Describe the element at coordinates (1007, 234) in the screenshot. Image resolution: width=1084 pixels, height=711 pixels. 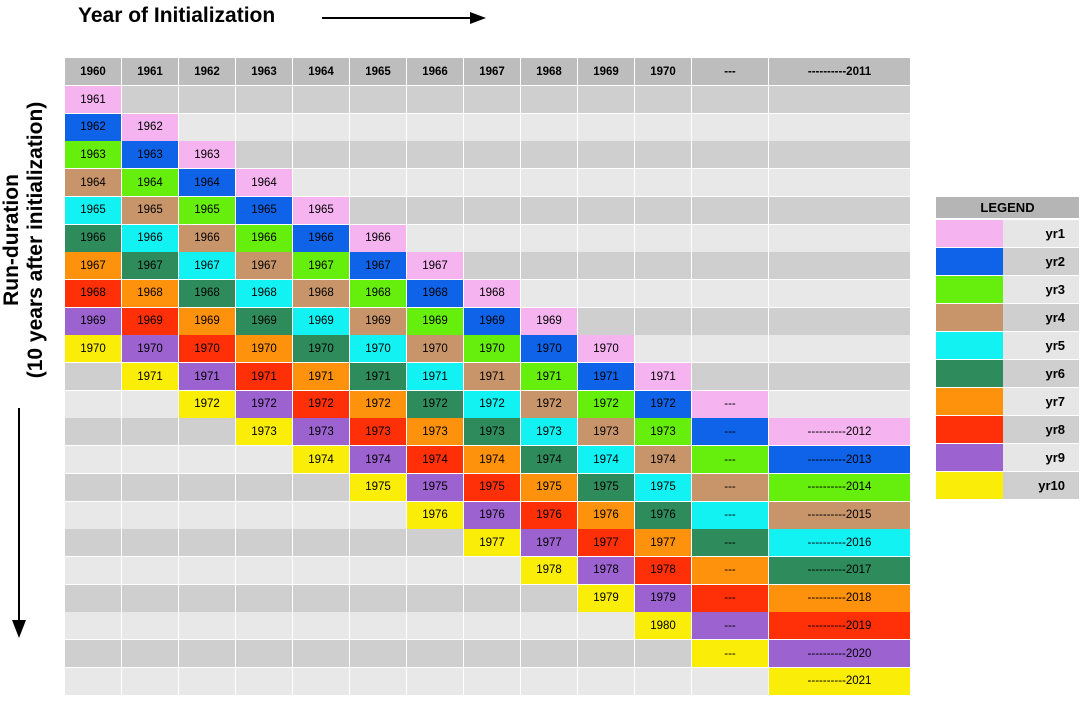
I see `legend-item: yr1` at that location.